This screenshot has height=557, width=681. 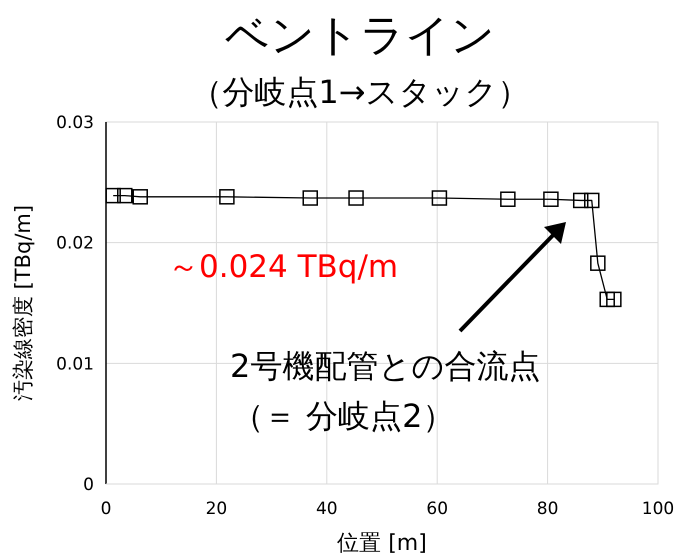 What do you see at coordinates (343, 416) in the screenshot?
I see `annotation: （＝ 分岐点2）` at bounding box center [343, 416].